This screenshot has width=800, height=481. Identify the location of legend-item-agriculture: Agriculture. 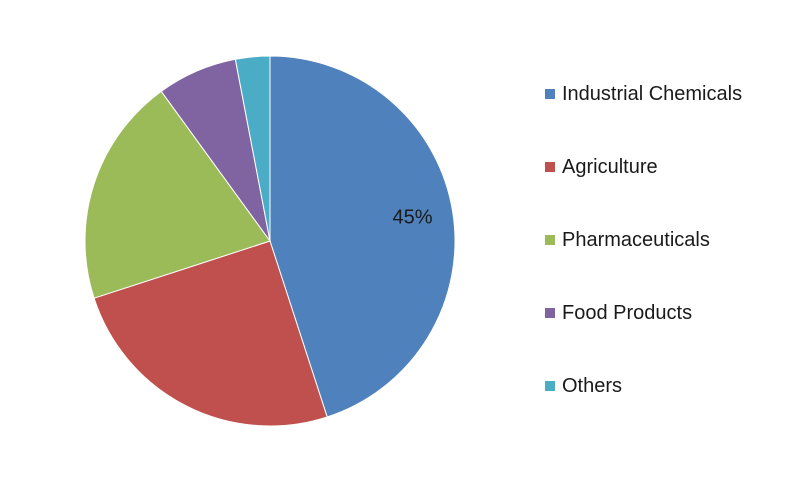
(643, 167).